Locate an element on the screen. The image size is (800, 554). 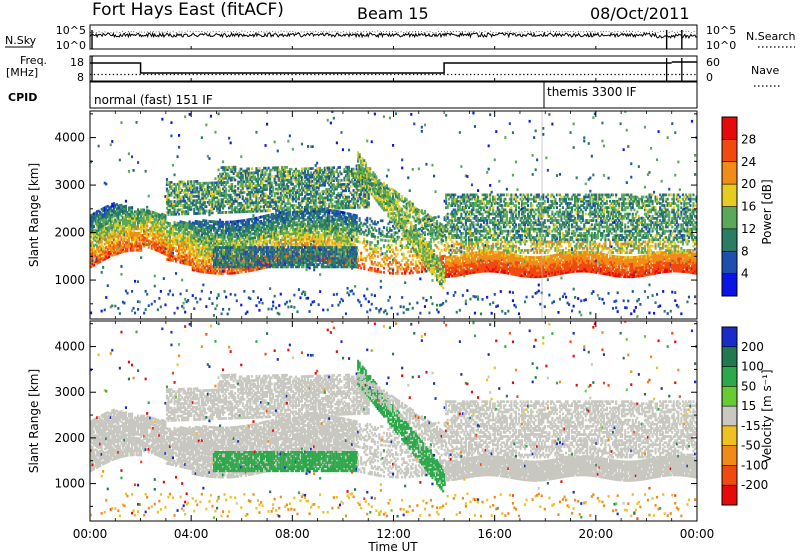
nave-tick-top: 60 is located at coordinates (713, 62).